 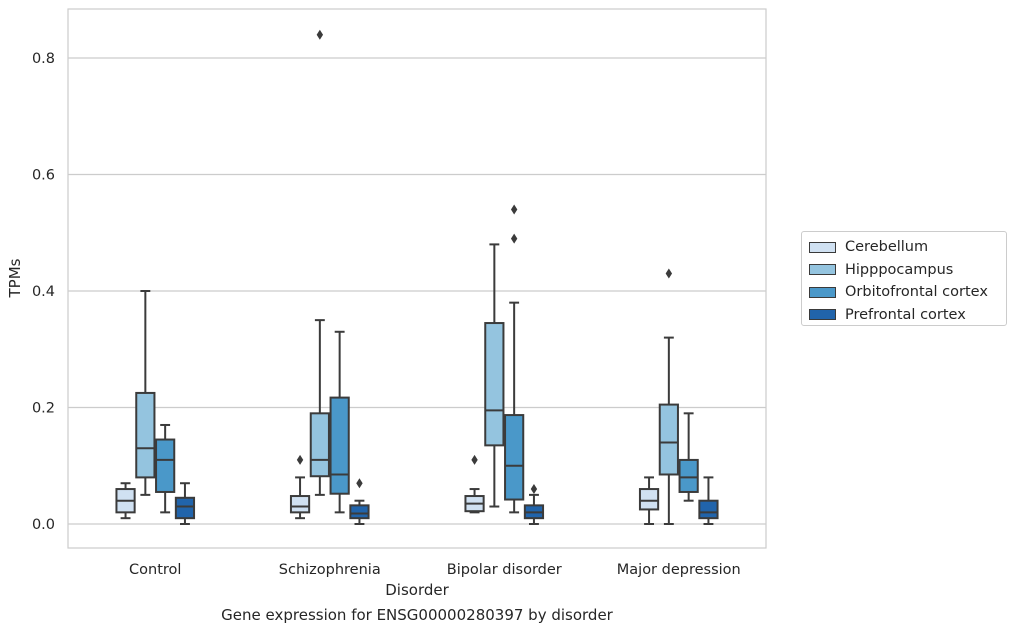 What do you see at coordinates (504, 570) in the screenshot?
I see `x-tick-label: Bipolar disorder` at bounding box center [504, 570].